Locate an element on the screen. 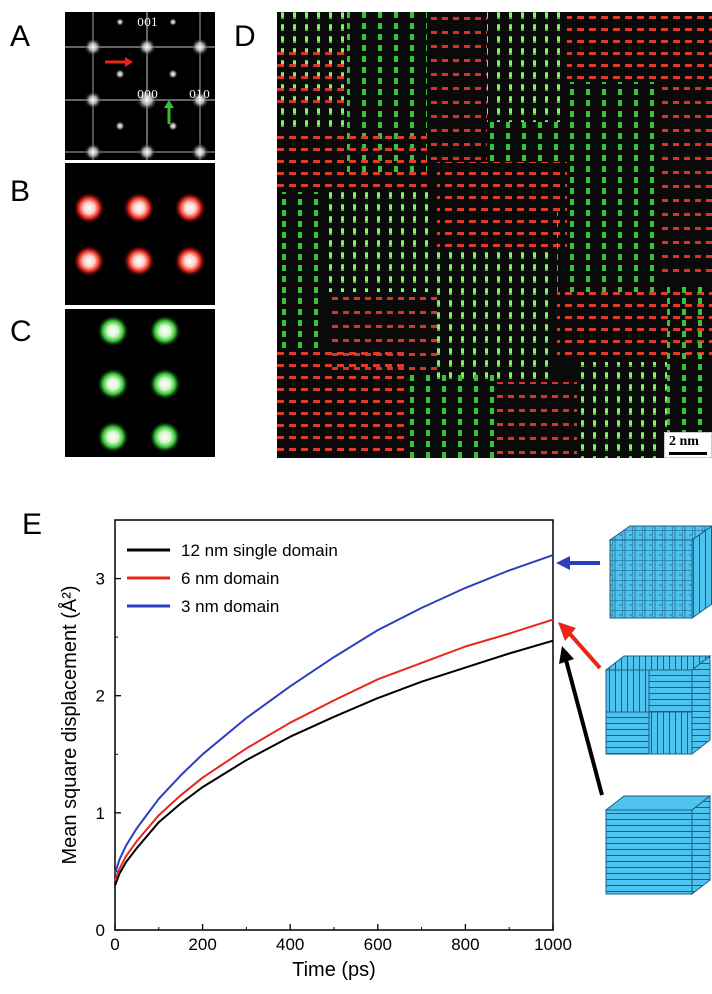  y-tick-label: 0 is located at coordinates (100, 930).